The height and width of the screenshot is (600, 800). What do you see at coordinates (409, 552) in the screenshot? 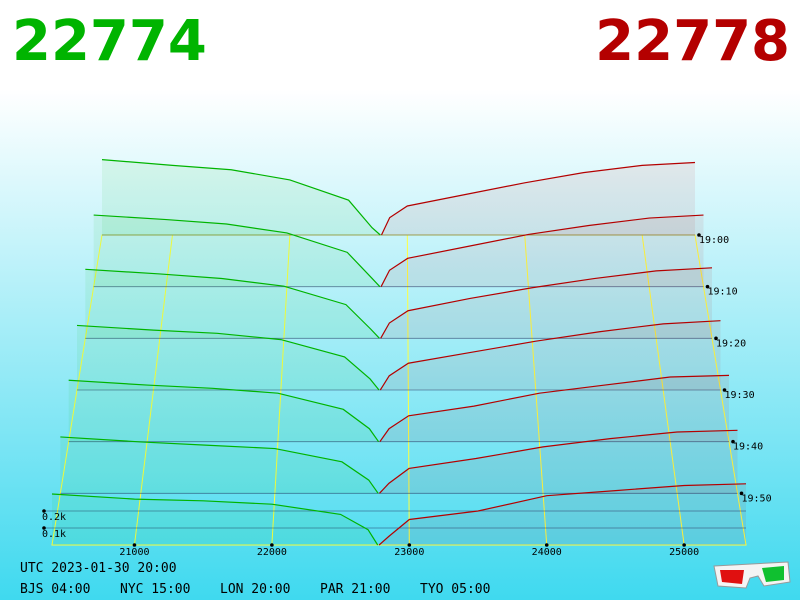
I see `price-tick-label: 23000` at bounding box center [409, 552].